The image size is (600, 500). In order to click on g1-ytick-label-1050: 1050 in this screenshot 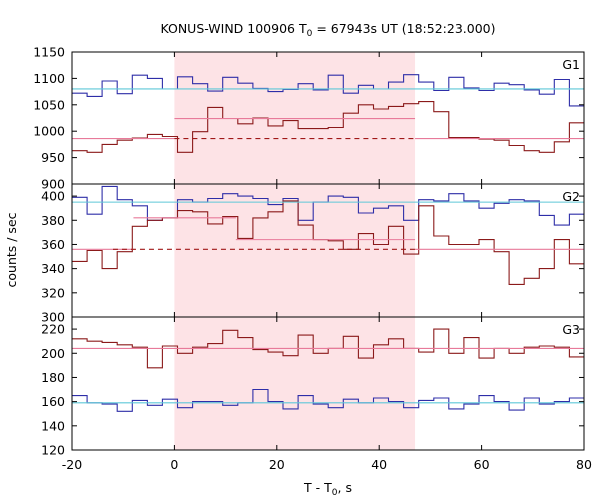, I will do `click(49, 104)`.